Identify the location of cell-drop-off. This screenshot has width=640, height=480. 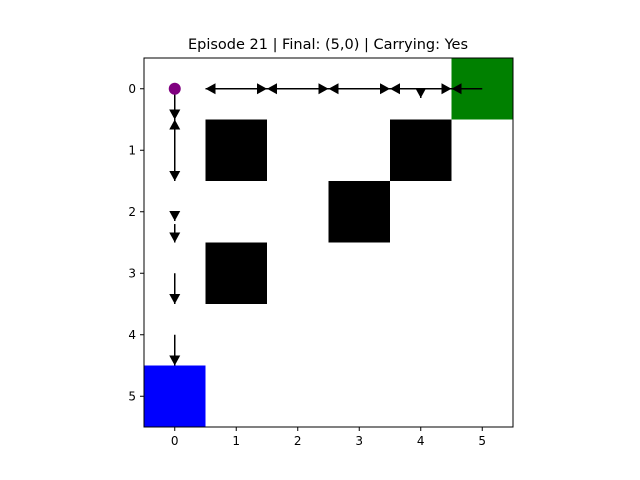
(175, 396).